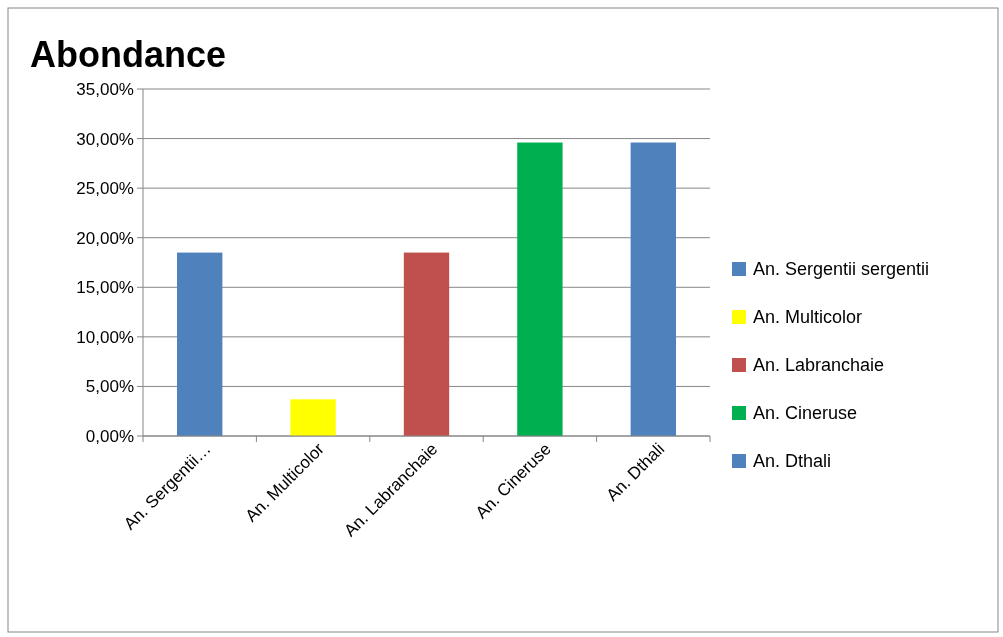  Describe the element at coordinates (109, 436) in the screenshot. I see `y-tick-label: 0,00%` at that location.